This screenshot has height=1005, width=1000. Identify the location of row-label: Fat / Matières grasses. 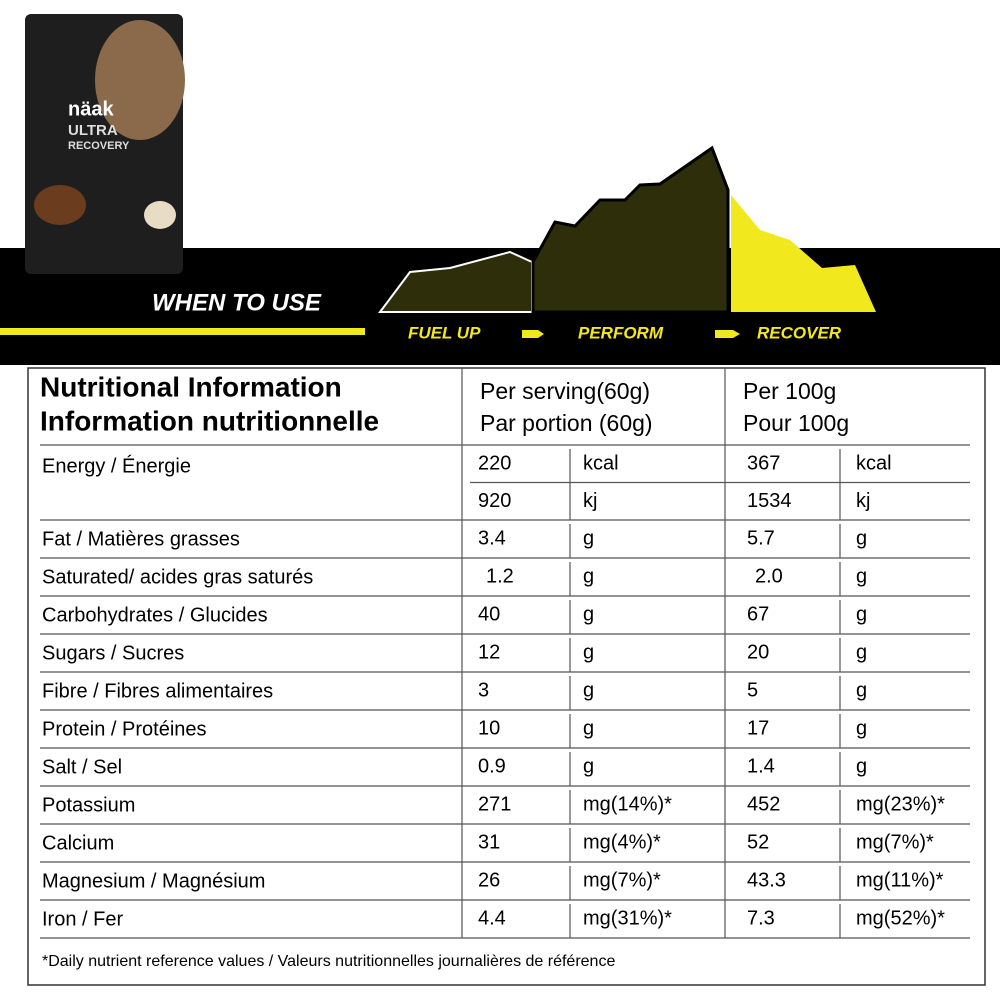
(141, 539).